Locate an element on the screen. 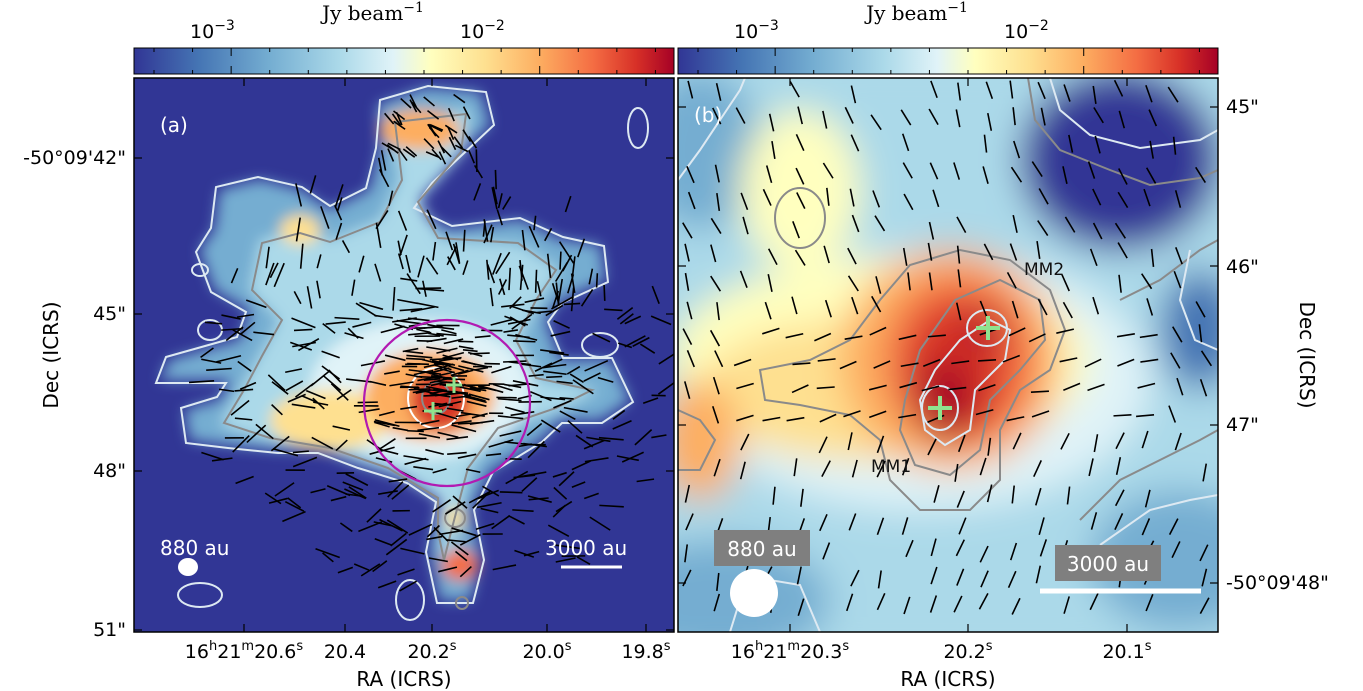 This screenshot has width=1363, height=691. panel-a-beam-label: 880 au is located at coordinates (194, 548).